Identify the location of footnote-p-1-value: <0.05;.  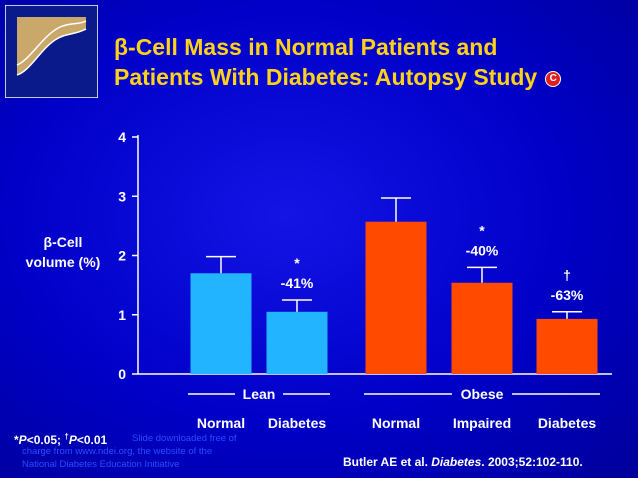
(45, 440).